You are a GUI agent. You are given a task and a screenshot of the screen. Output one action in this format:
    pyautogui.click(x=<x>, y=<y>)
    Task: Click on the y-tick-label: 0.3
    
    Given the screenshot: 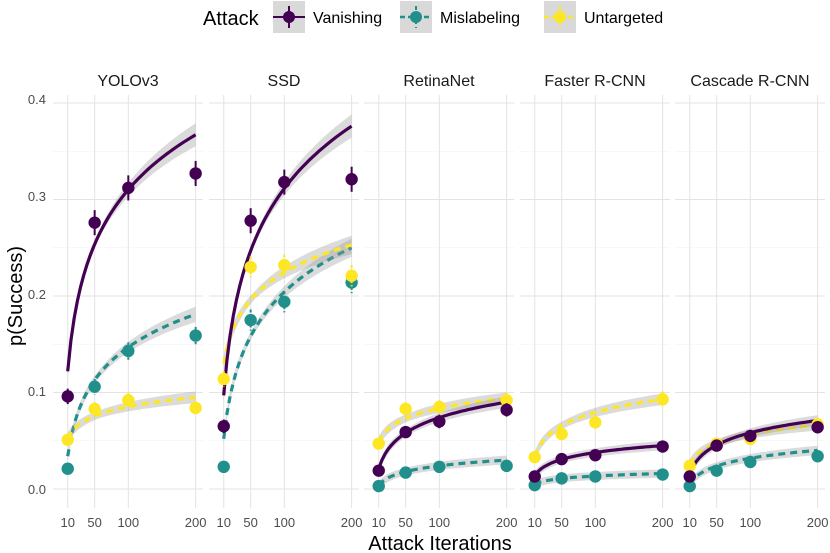 What is the action you would take?
    pyautogui.click(x=37, y=196)
    